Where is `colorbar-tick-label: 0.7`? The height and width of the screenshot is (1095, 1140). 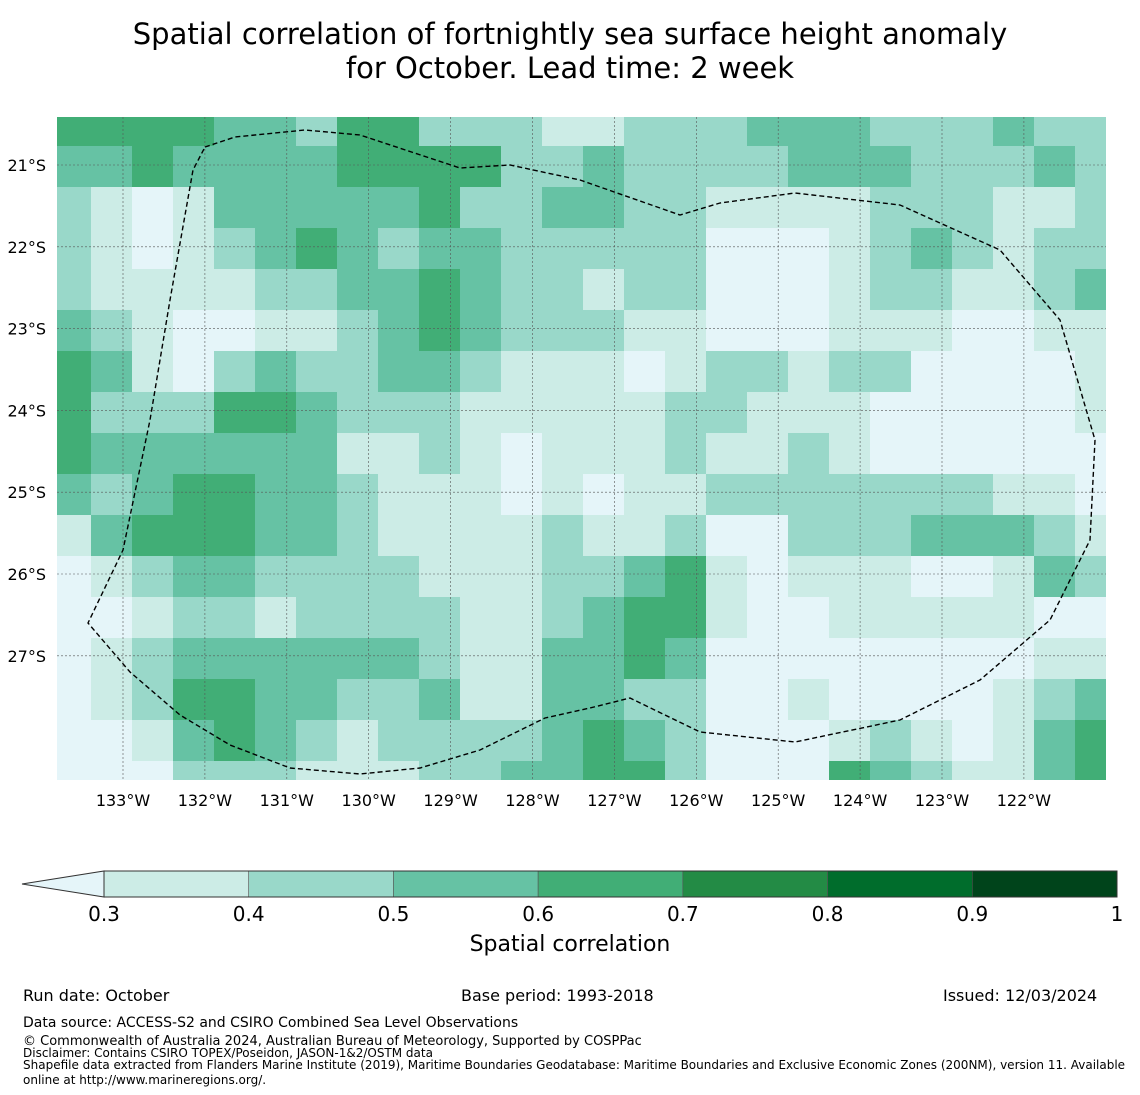
colorbar-tick-label: 0.7 is located at coordinates (683, 914).